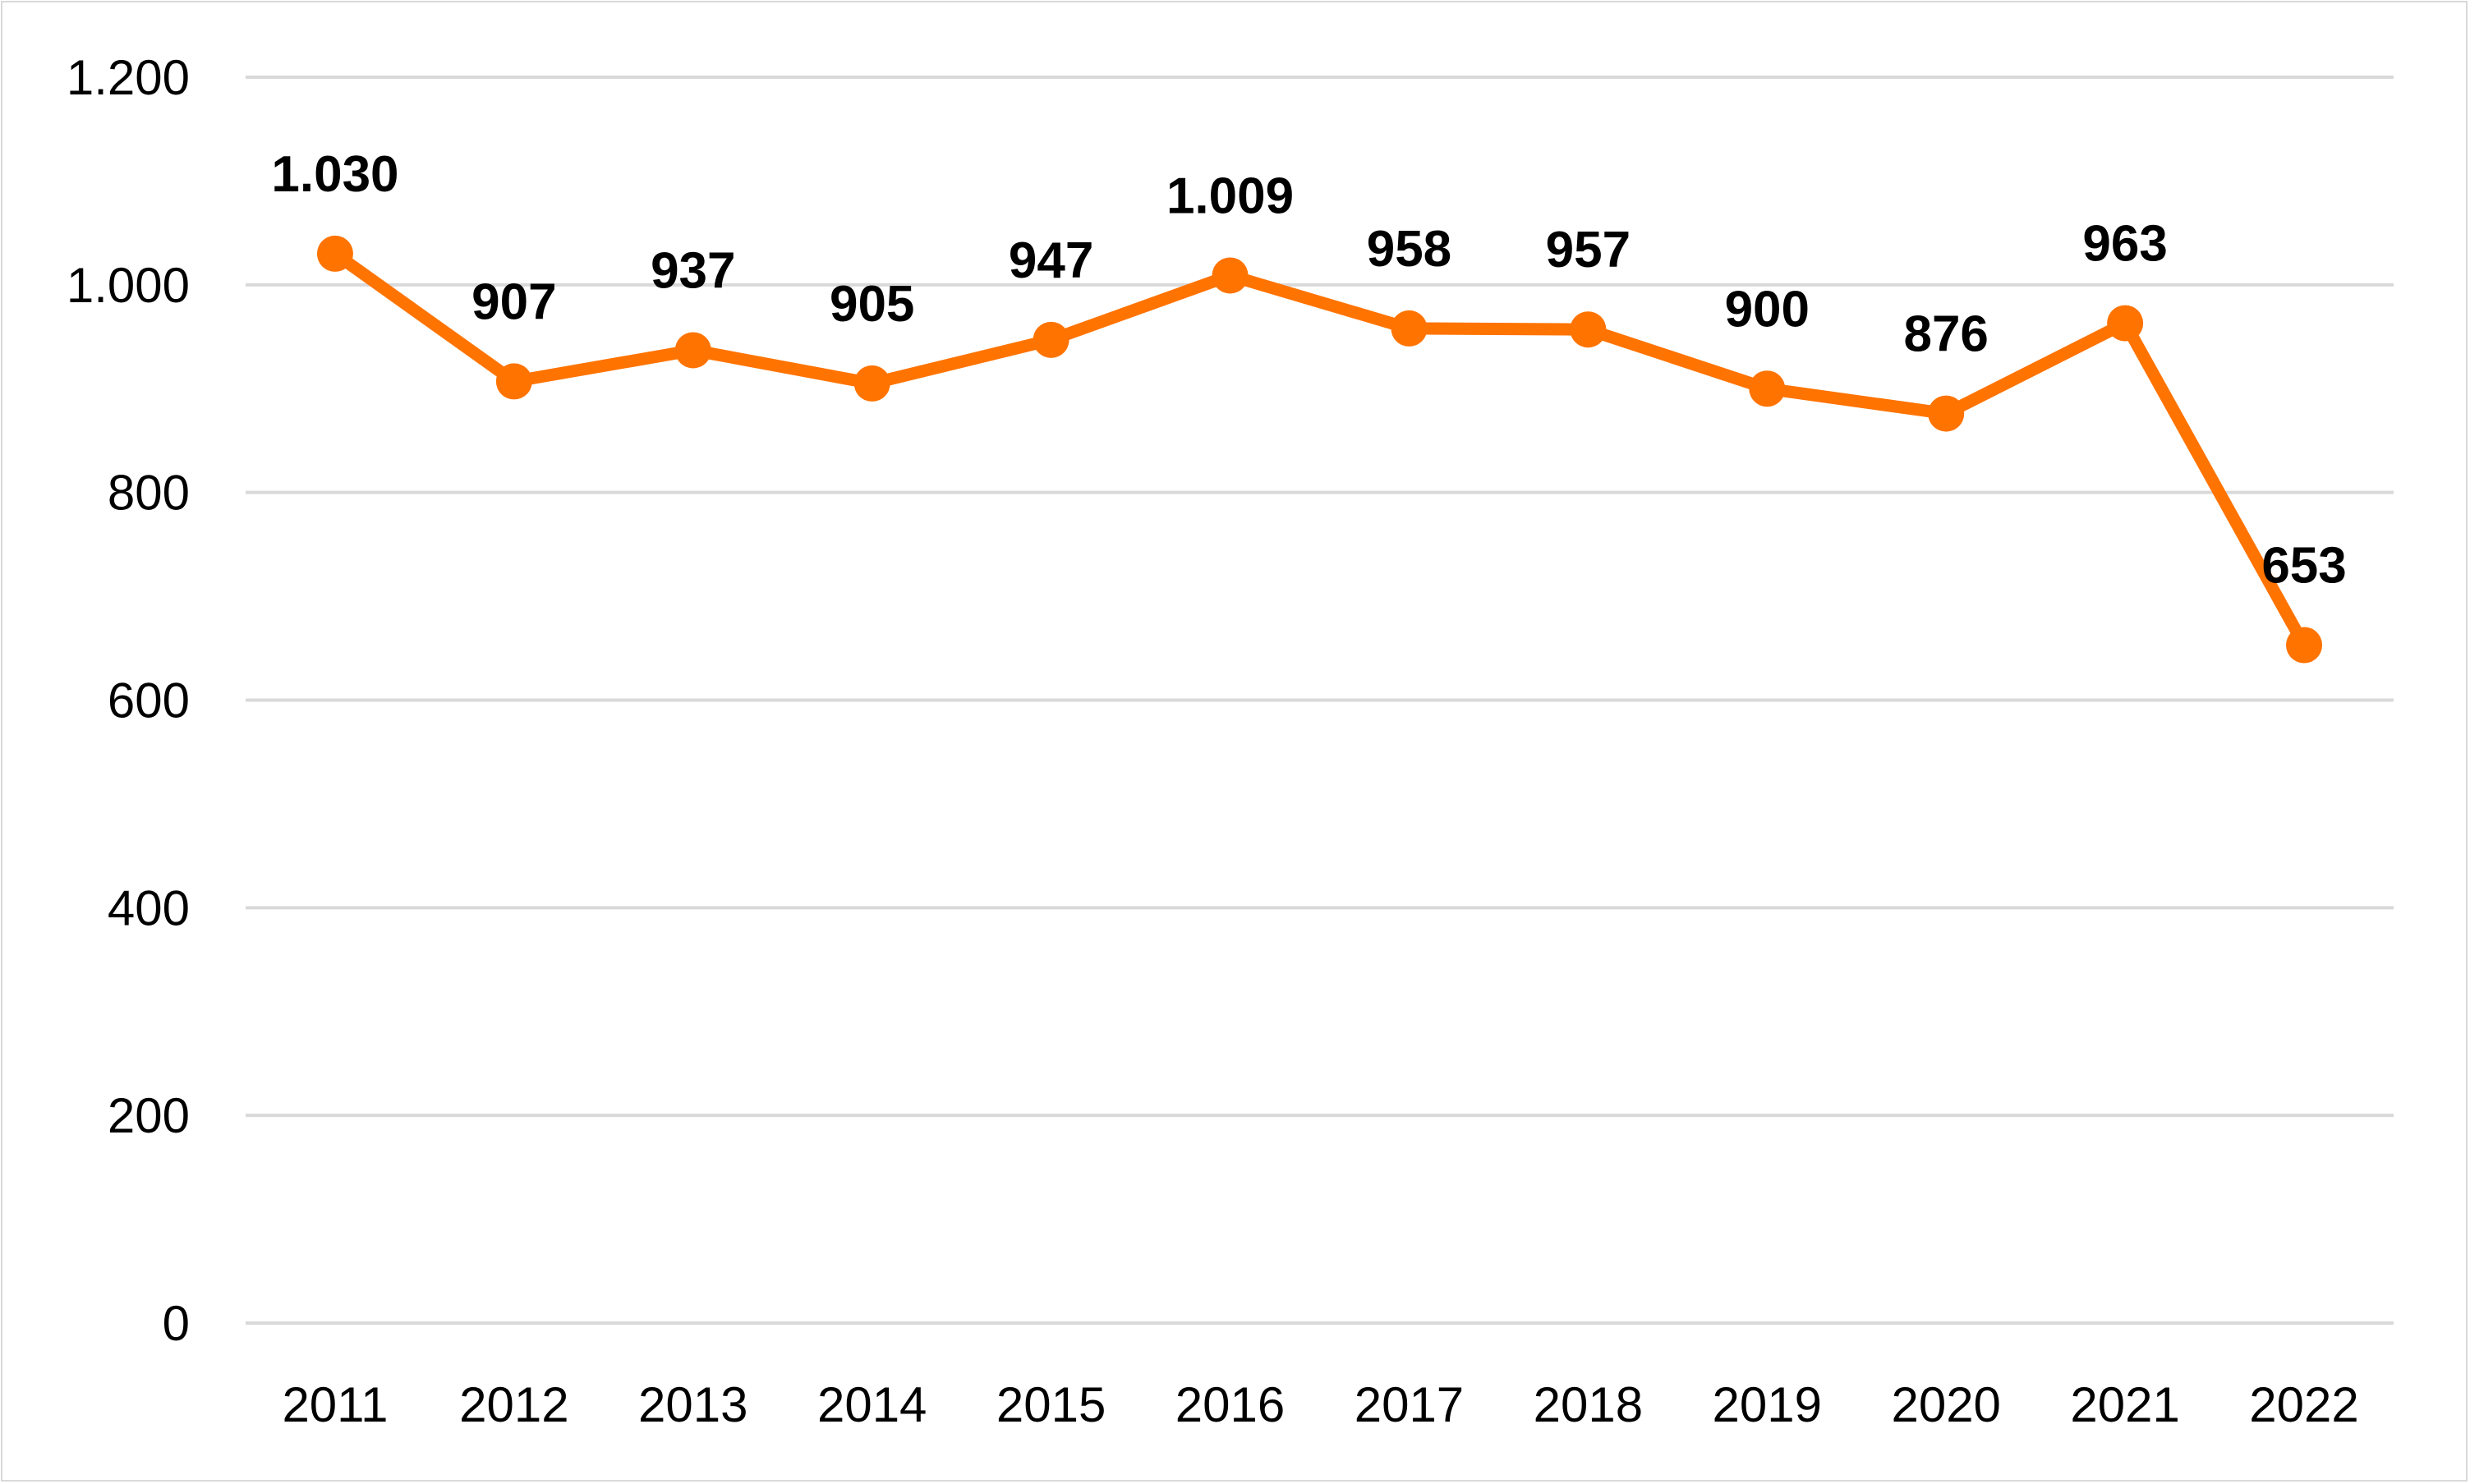  I want to click on data-label: 937, so click(693, 271).